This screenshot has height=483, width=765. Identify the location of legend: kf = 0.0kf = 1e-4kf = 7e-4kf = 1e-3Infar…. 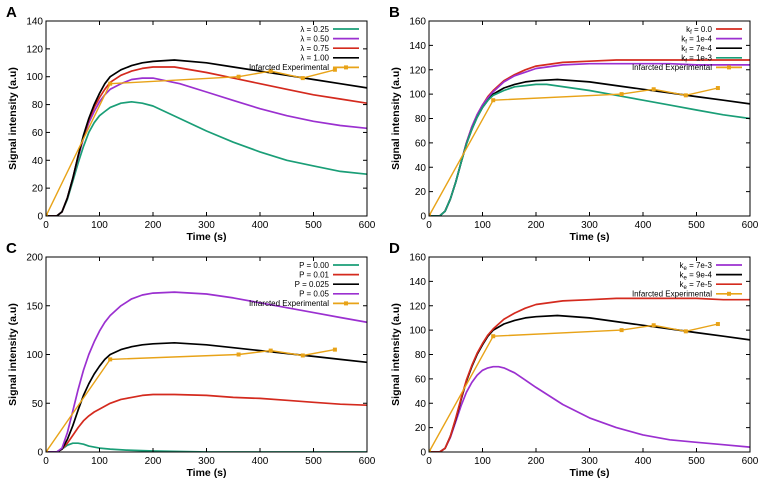
(687, 48).